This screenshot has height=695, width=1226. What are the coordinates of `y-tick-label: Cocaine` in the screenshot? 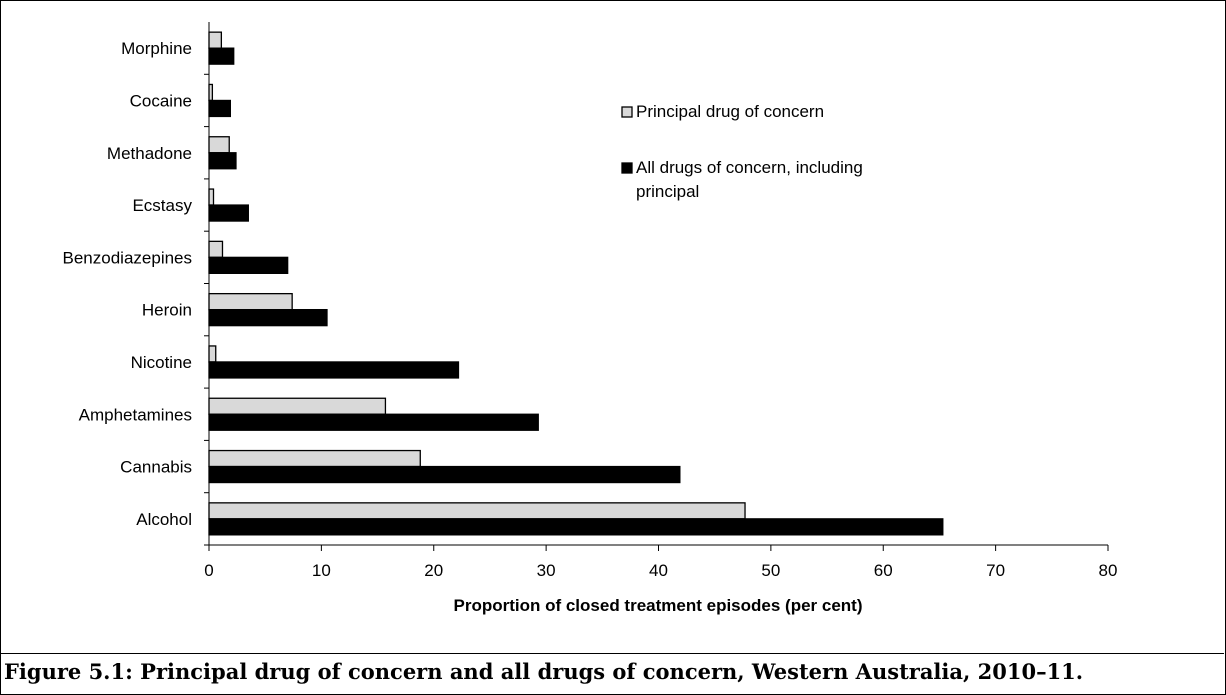 It's located at (161, 100).